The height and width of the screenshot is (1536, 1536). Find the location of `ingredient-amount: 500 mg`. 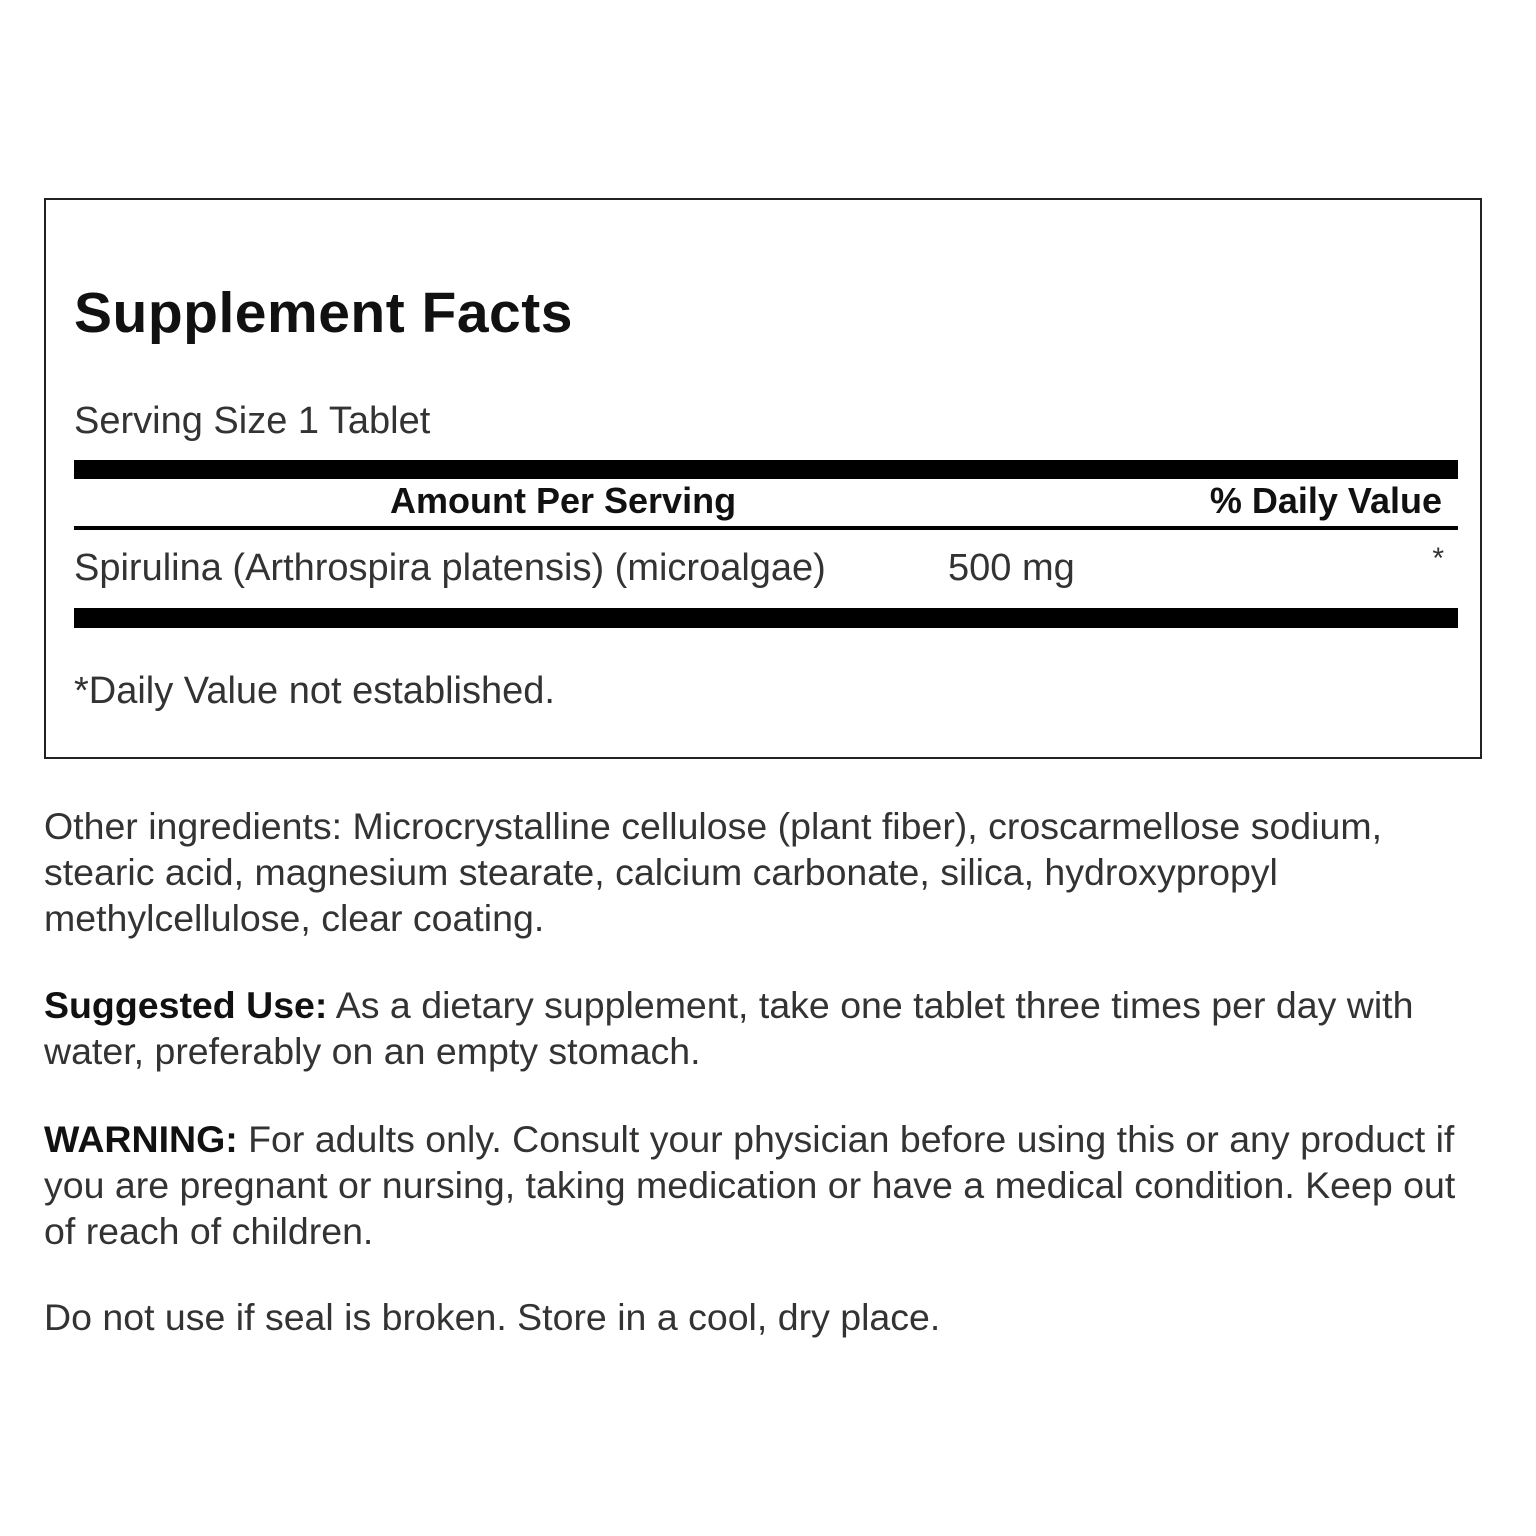

ingredient-amount: 500 mg is located at coordinates (1011, 568).